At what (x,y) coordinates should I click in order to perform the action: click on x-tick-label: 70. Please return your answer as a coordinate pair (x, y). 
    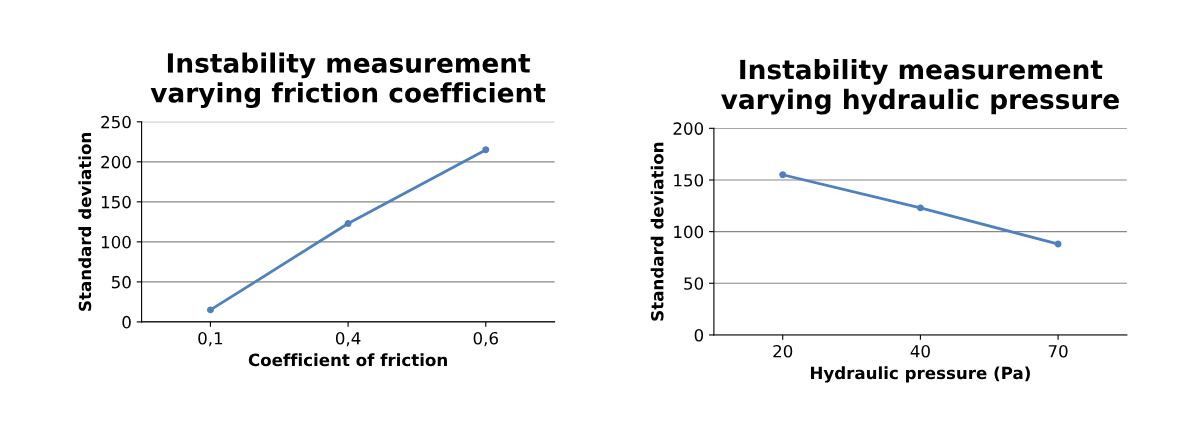
    Looking at the image, I should click on (1058, 351).